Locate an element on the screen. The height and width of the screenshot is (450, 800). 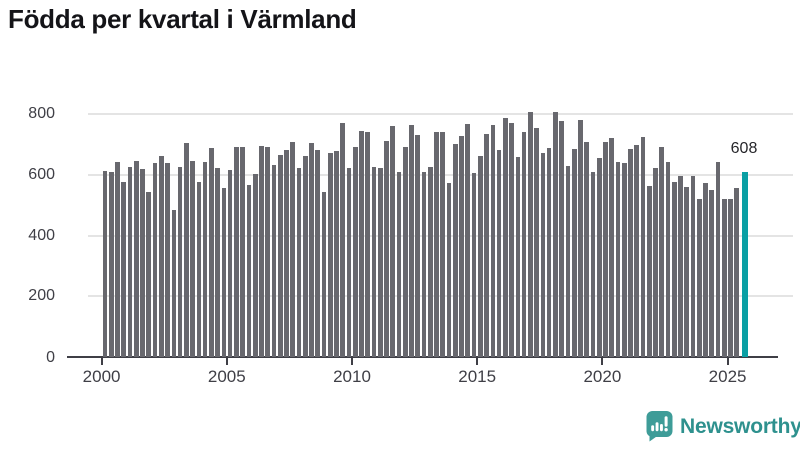
y-axis-tick-label: 200 is located at coordinates (41, 296).